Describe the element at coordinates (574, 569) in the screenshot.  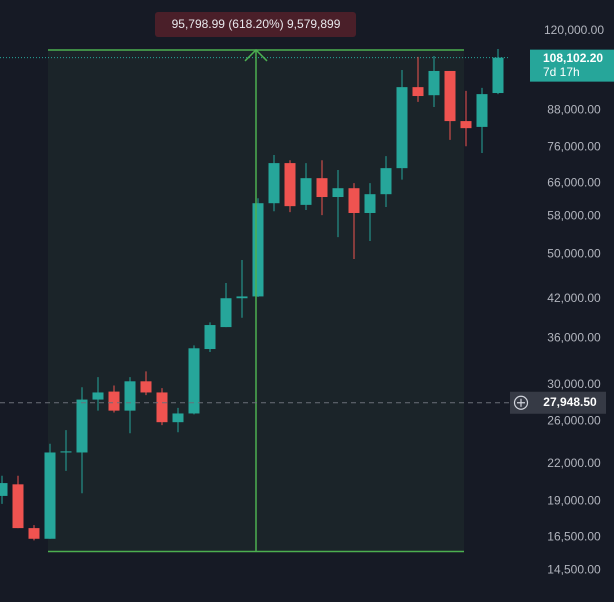
I see `y-tick-label: 14,500.00` at that location.